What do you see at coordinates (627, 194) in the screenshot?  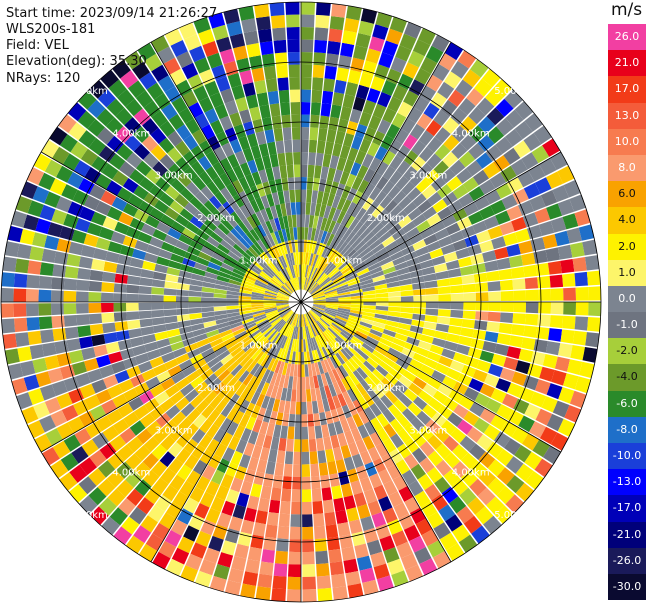 I see `colorbar-swatch: 6.0` at bounding box center [627, 194].